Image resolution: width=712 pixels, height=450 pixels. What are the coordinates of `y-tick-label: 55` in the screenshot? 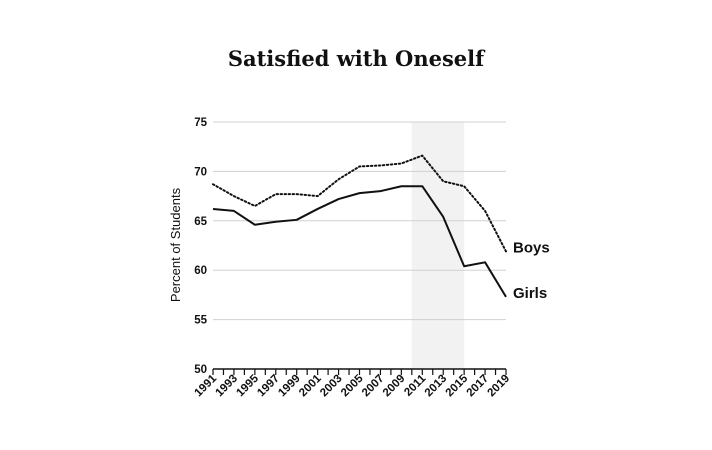 It's located at (200, 321).